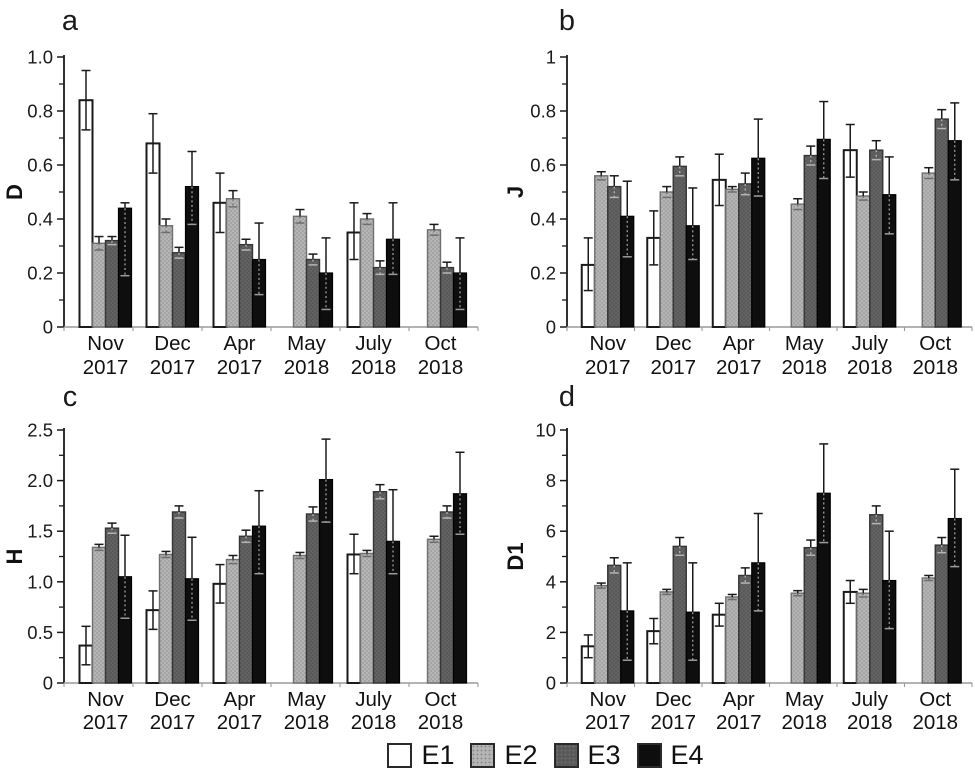 This screenshot has width=975, height=779. Describe the element at coordinates (551, 632) in the screenshot. I see `y-tick-label: 2` at that location.